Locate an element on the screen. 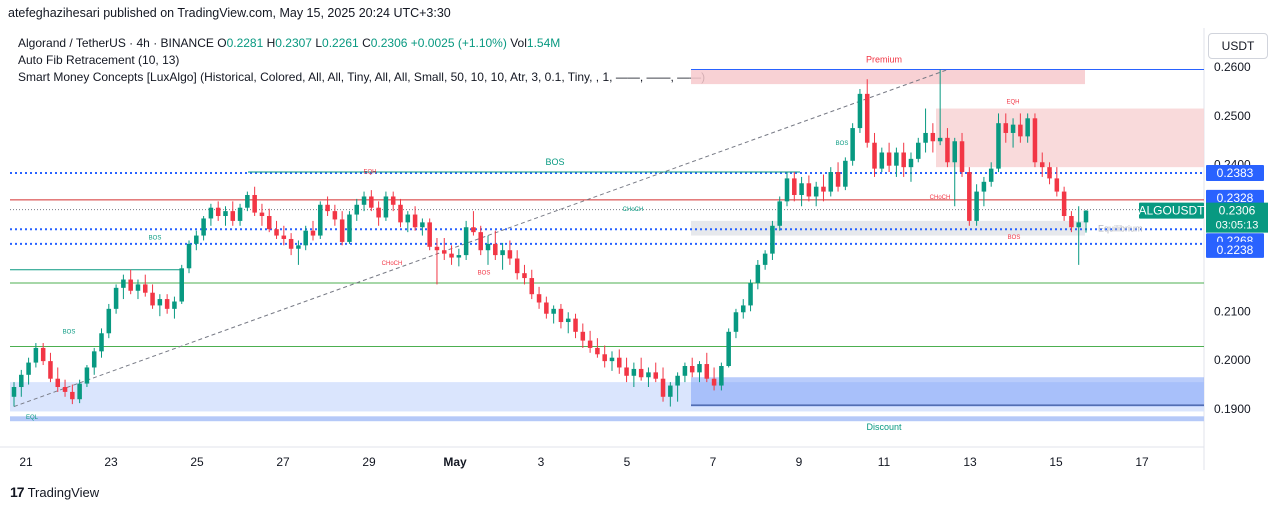 The height and width of the screenshot is (510, 1281). volume-label: Vol is located at coordinates (518, 43).